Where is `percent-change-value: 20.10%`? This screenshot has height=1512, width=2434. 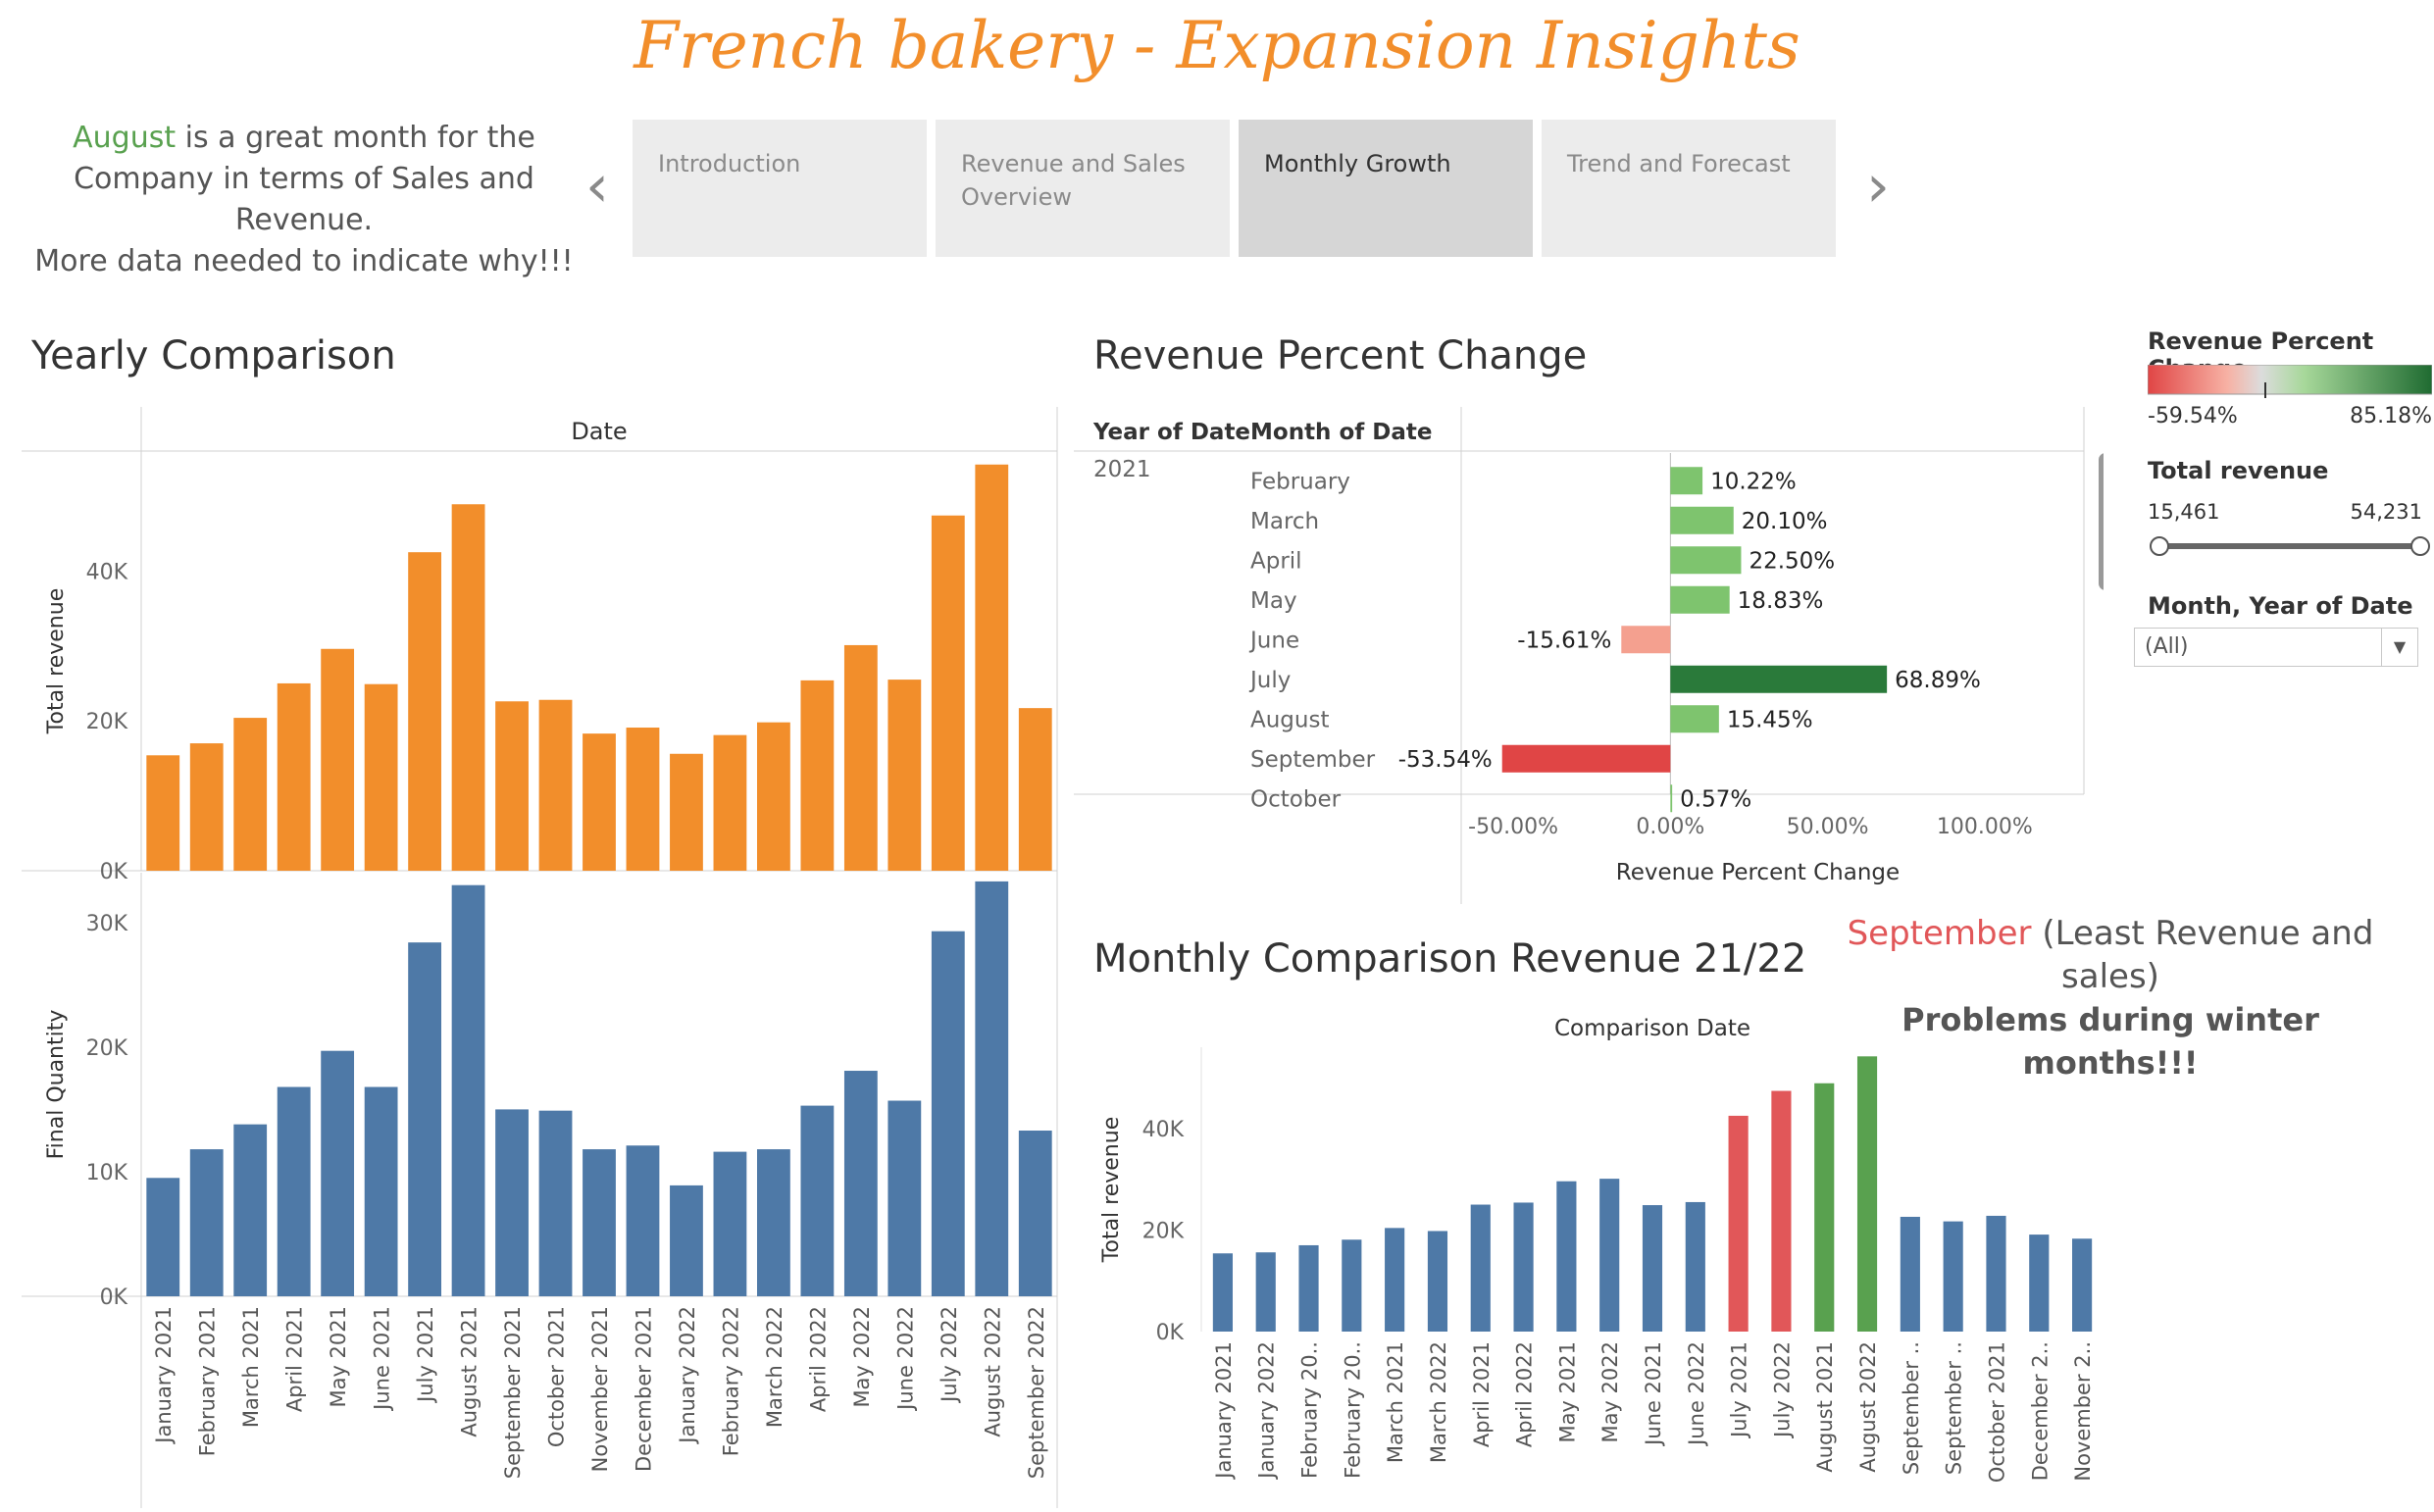 percent-change-value: 20.10% is located at coordinates (1785, 521).